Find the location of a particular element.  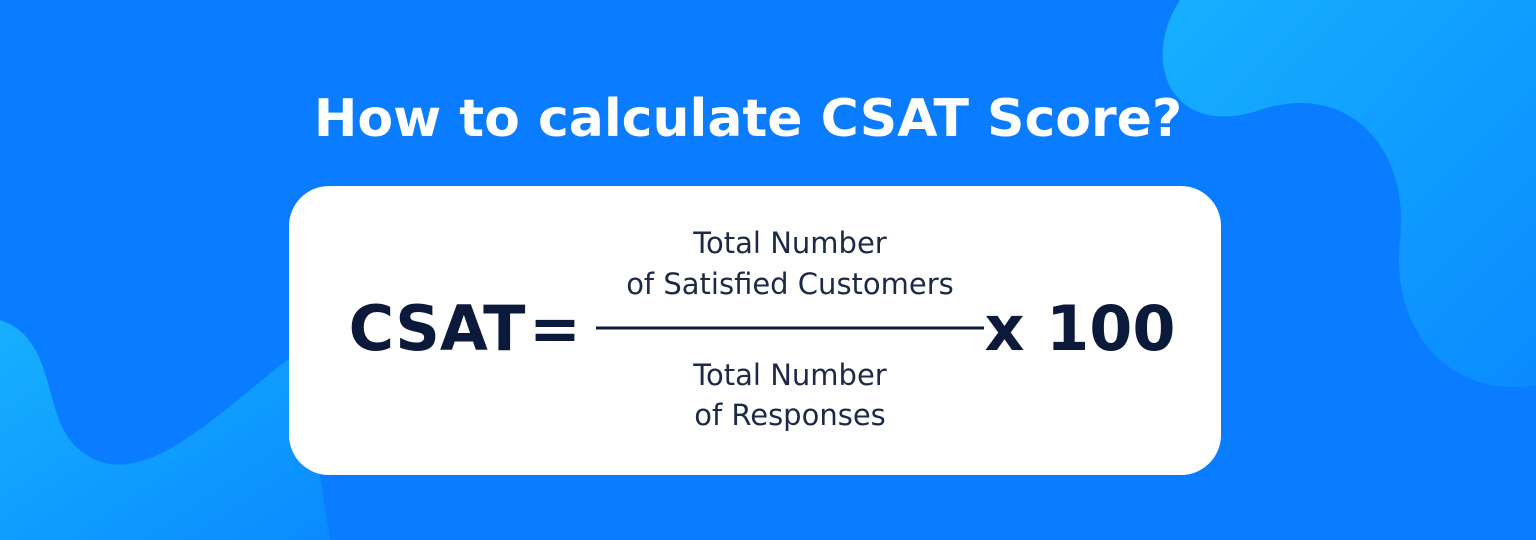

multiplier: x 100 is located at coordinates (1080, 328).